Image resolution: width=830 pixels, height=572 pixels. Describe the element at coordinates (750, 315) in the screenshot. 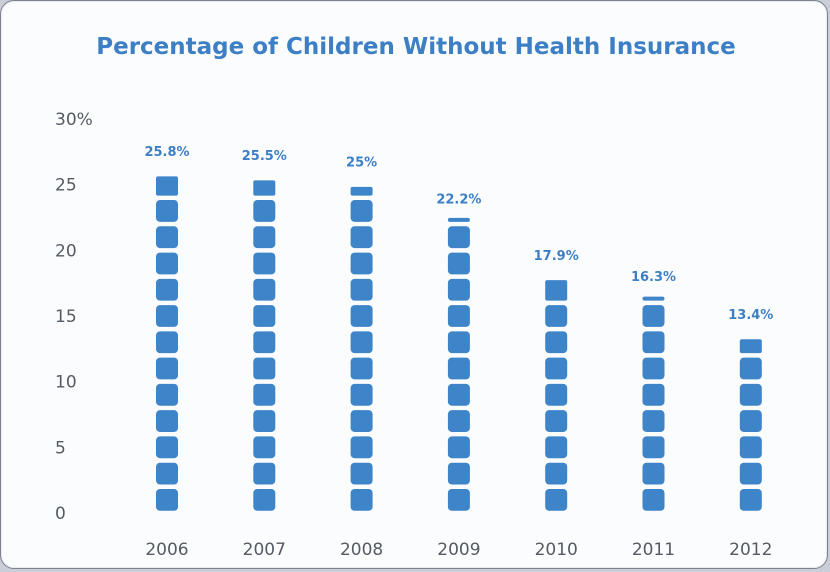

I see `data-label: 13.4%` at that location.